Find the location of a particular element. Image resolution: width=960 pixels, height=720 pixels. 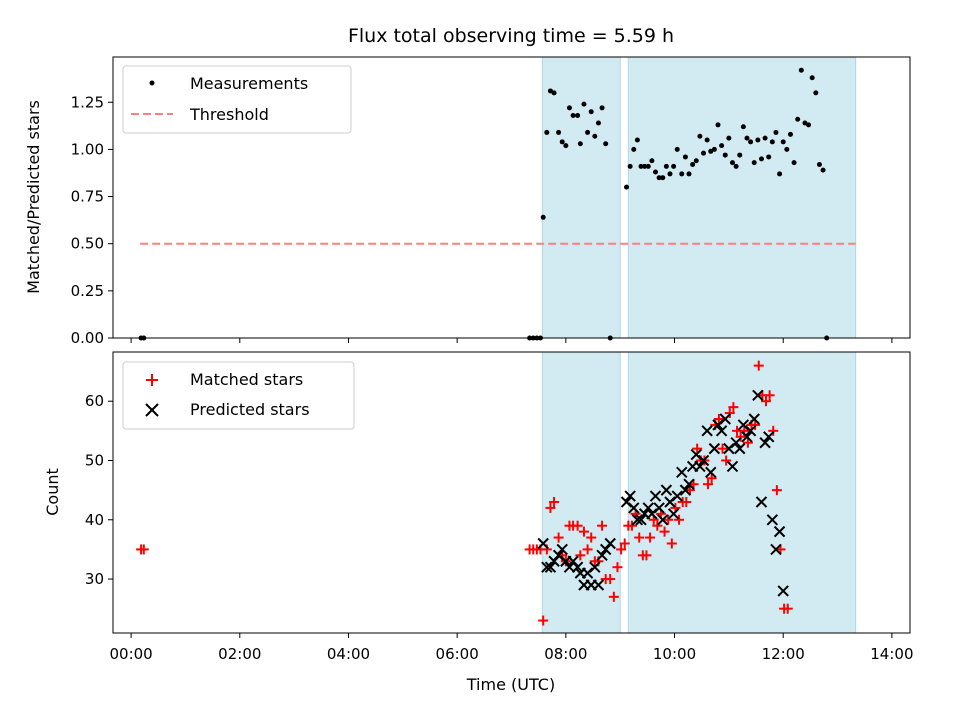

top-x-ticks is located at coordinates (511, 340).